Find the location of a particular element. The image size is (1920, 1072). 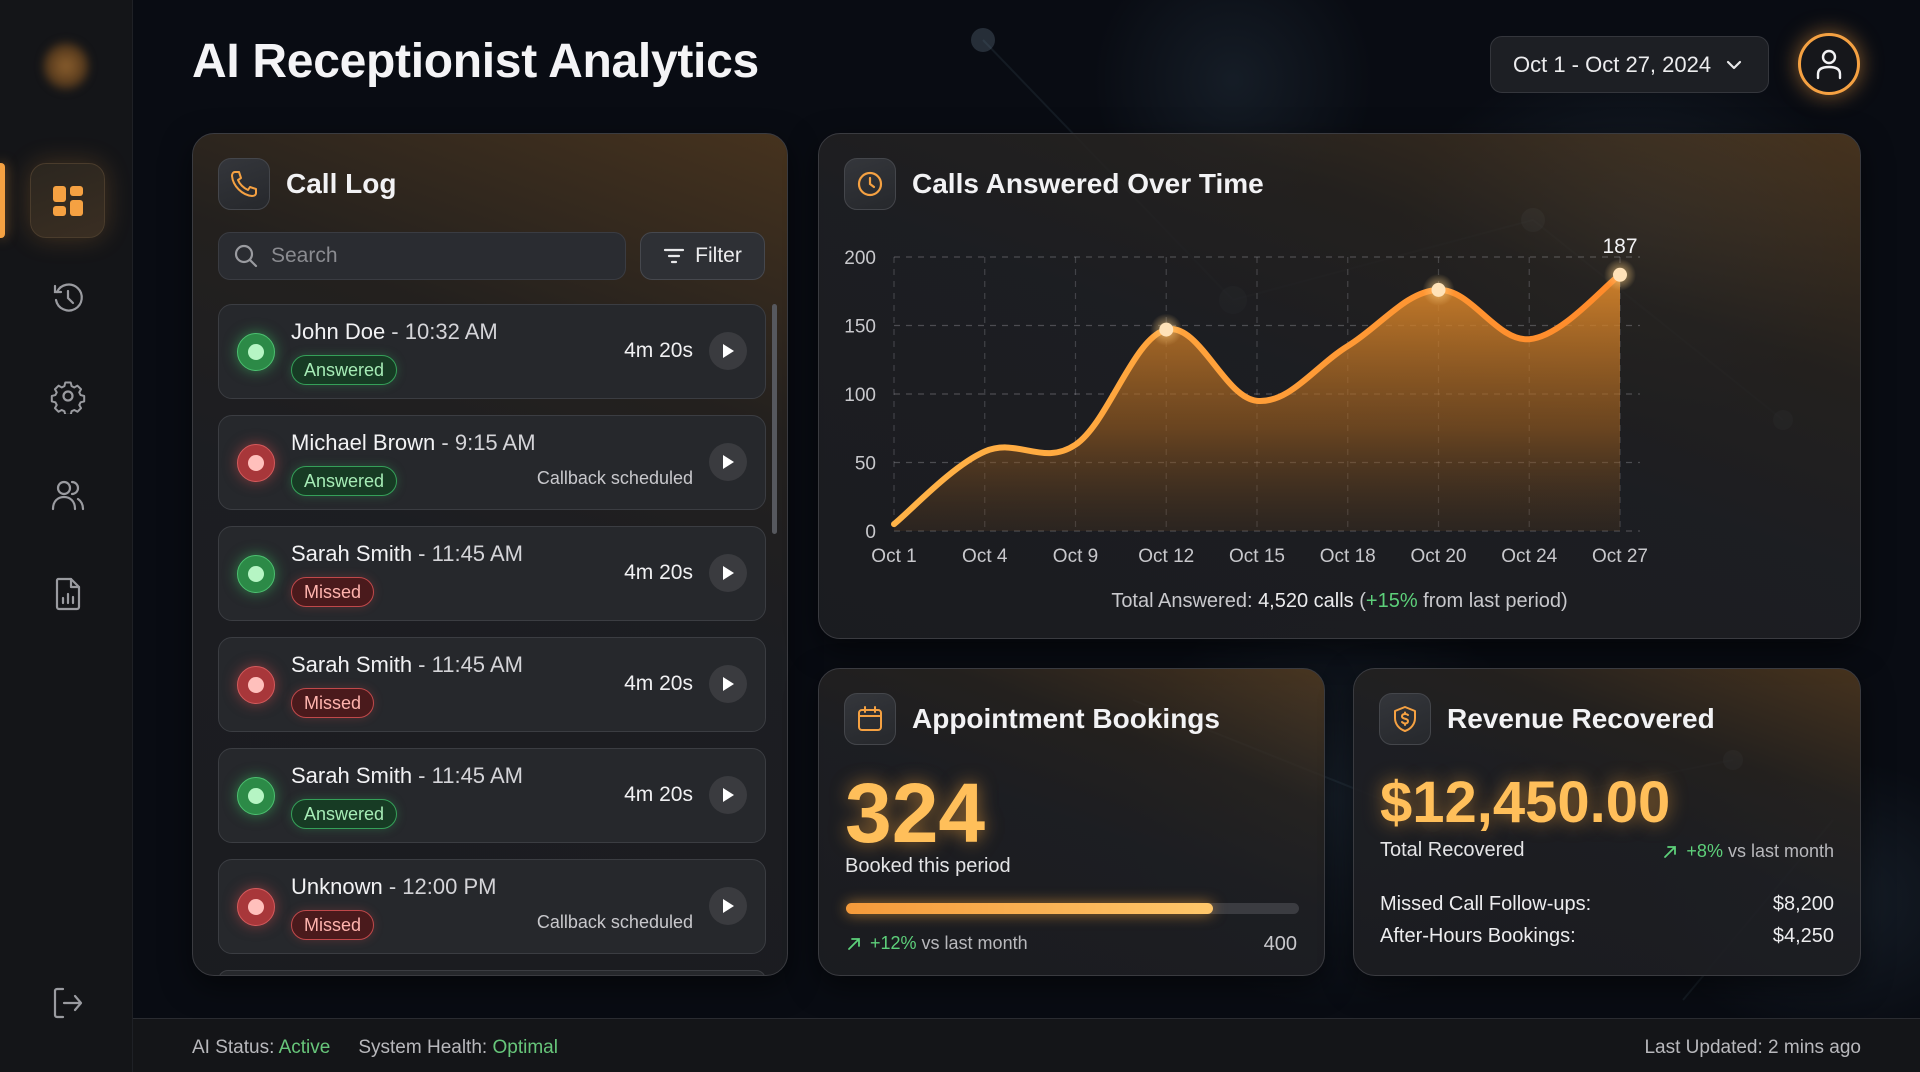

bookings-trend: +12% vs last month is located at coordinates (937, 943).